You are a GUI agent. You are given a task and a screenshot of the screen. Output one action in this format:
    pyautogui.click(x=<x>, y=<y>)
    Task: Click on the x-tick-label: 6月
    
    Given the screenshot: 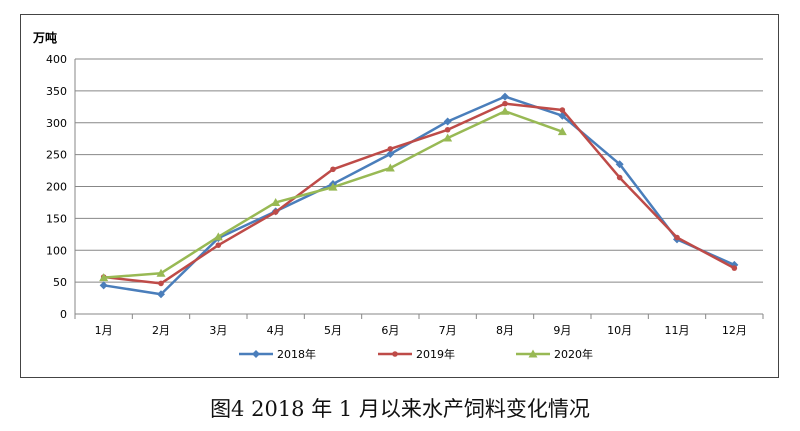 What is the action you would take?
    pyautogui.click(x=390, y=330)
    